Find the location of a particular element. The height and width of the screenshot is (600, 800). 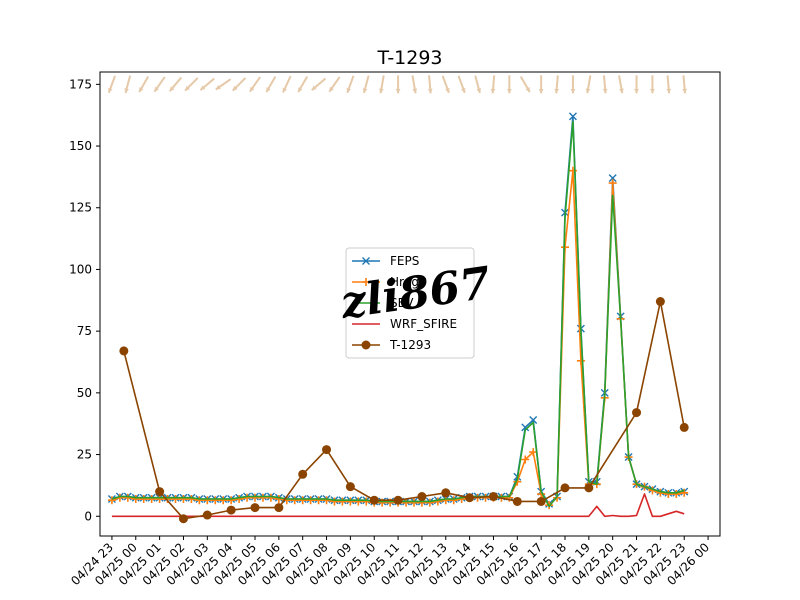

legend-marker is located at coordinates (366, 282).